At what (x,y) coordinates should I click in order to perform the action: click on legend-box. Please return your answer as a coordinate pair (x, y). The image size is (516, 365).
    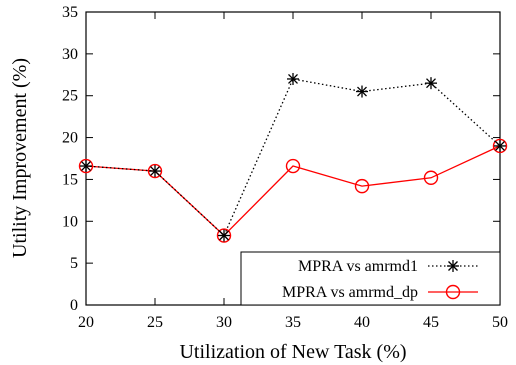
    Looking at the image, I should click on (370, 278).